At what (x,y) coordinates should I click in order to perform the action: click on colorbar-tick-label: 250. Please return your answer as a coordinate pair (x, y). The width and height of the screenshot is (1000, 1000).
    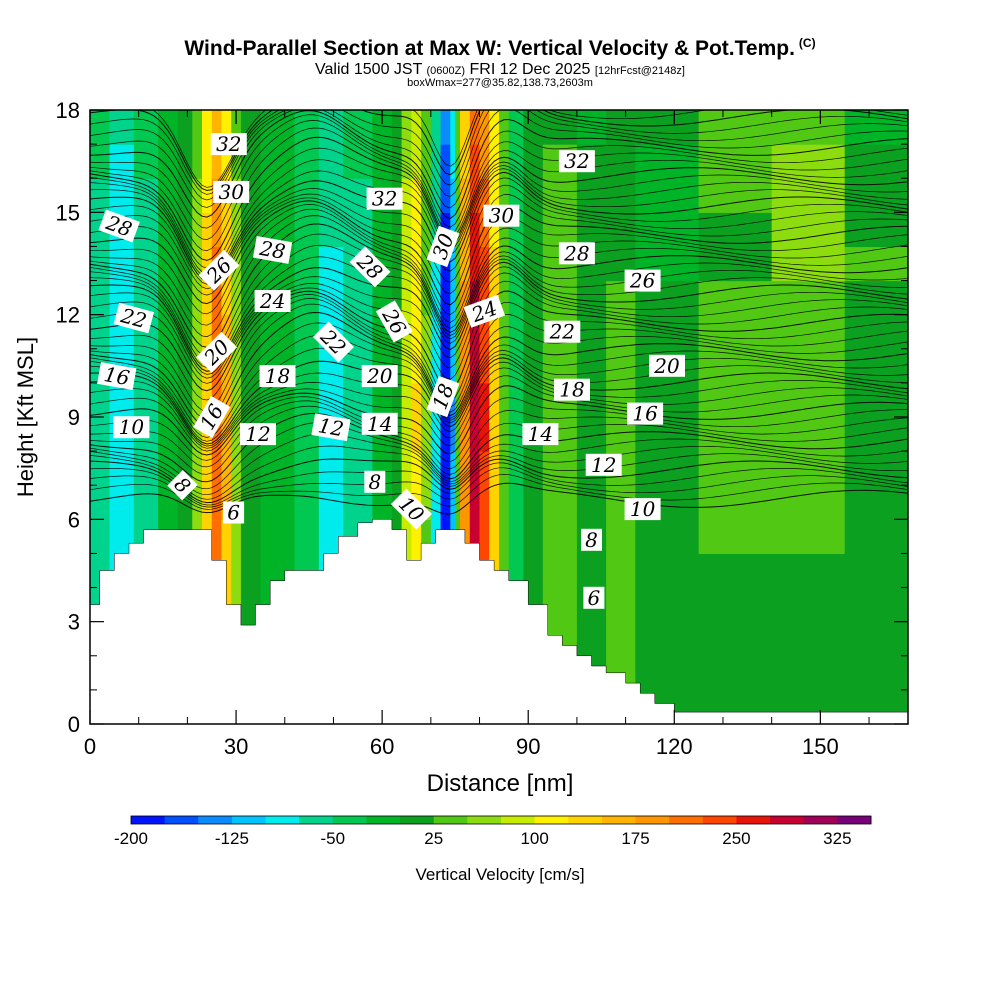
    Looking at the image, I should click on (736, 838).